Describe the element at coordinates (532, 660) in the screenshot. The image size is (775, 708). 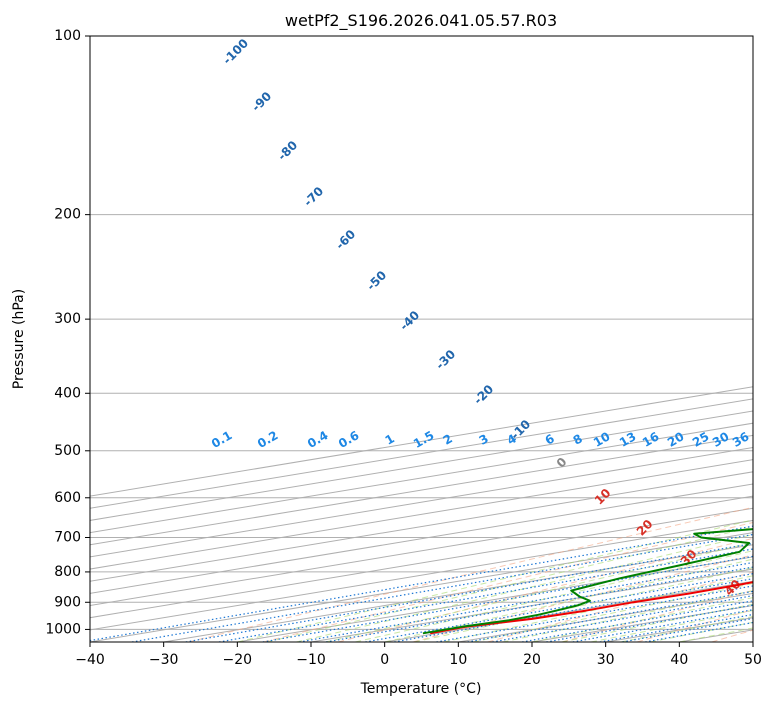
I see `x-tick-label: 20` at that location.